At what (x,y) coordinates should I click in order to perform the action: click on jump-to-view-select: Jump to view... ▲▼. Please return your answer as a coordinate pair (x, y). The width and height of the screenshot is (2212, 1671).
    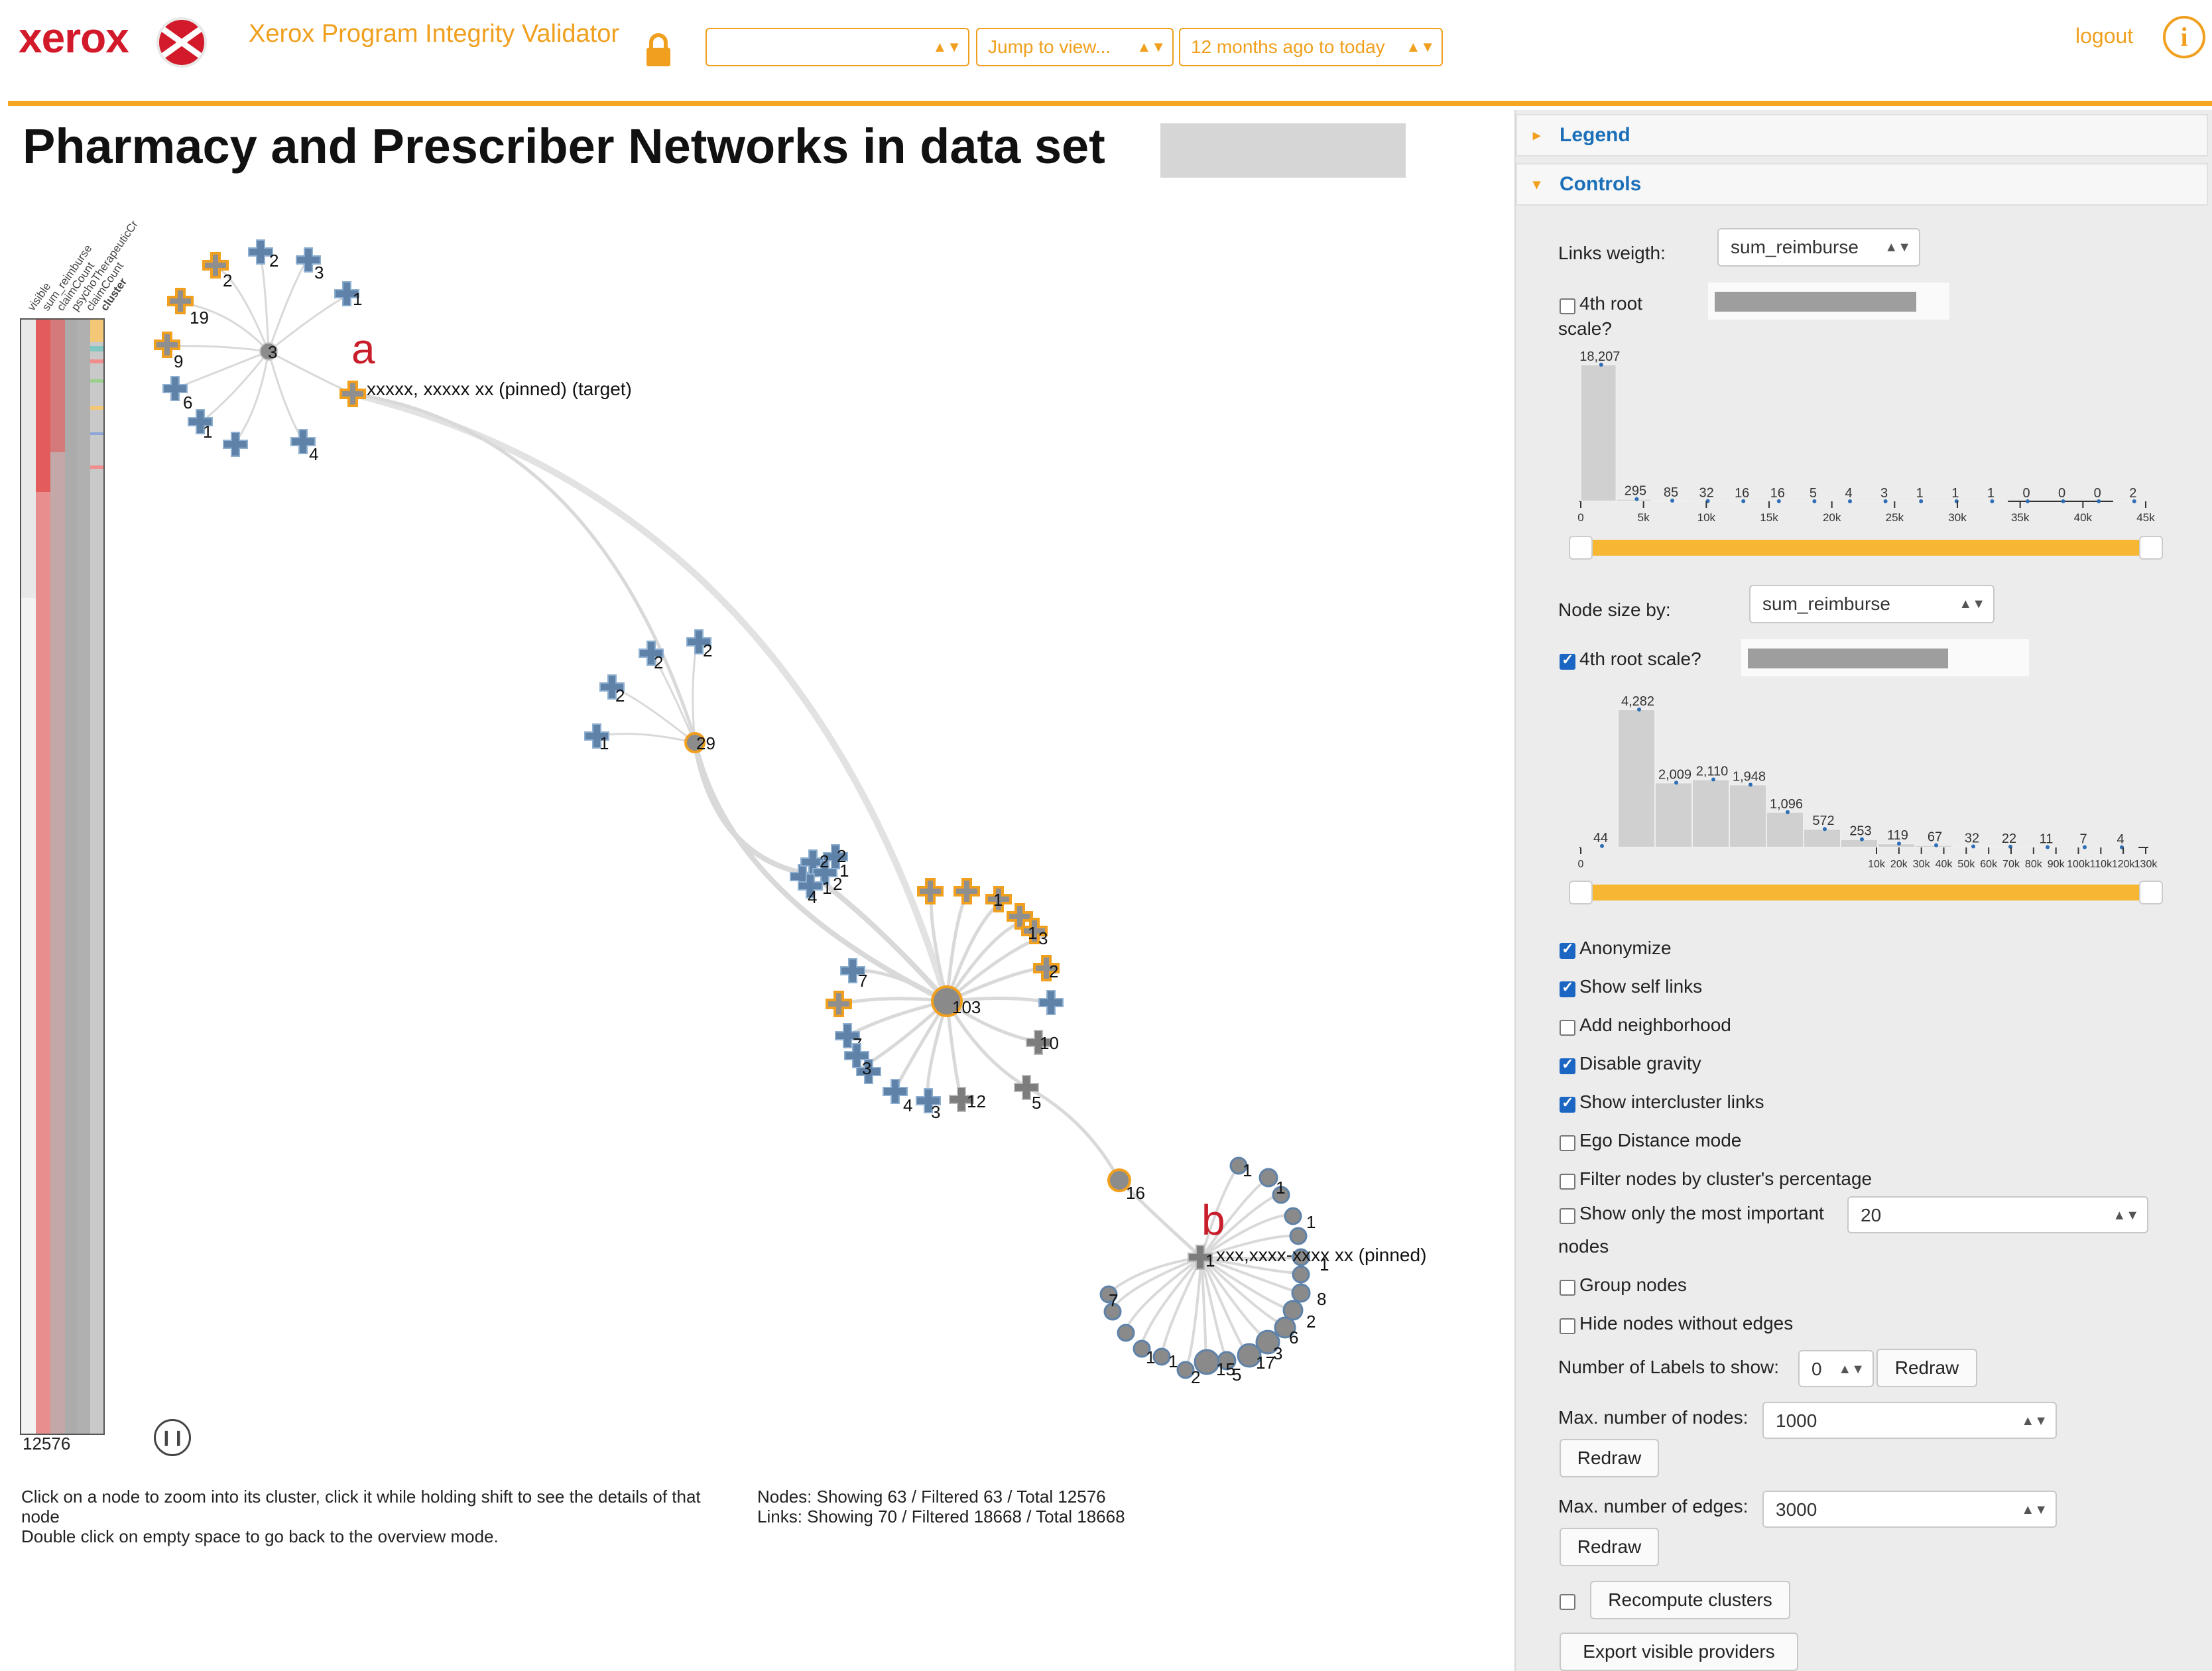
    Looking at the image, I should click on (1075, 47).